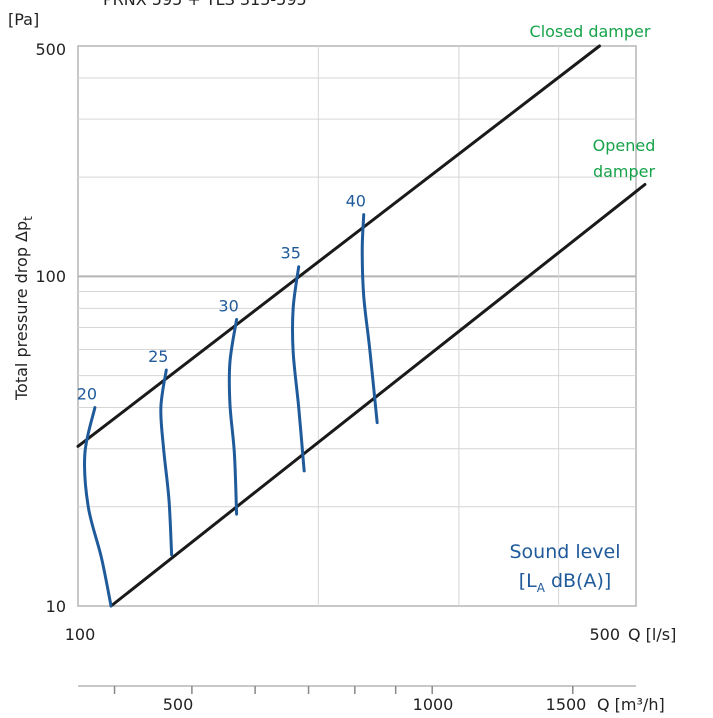 The width and height of the screenshot is (713, 718). I want to click on opened-damper-label-line2: damper, so click(624, 171).